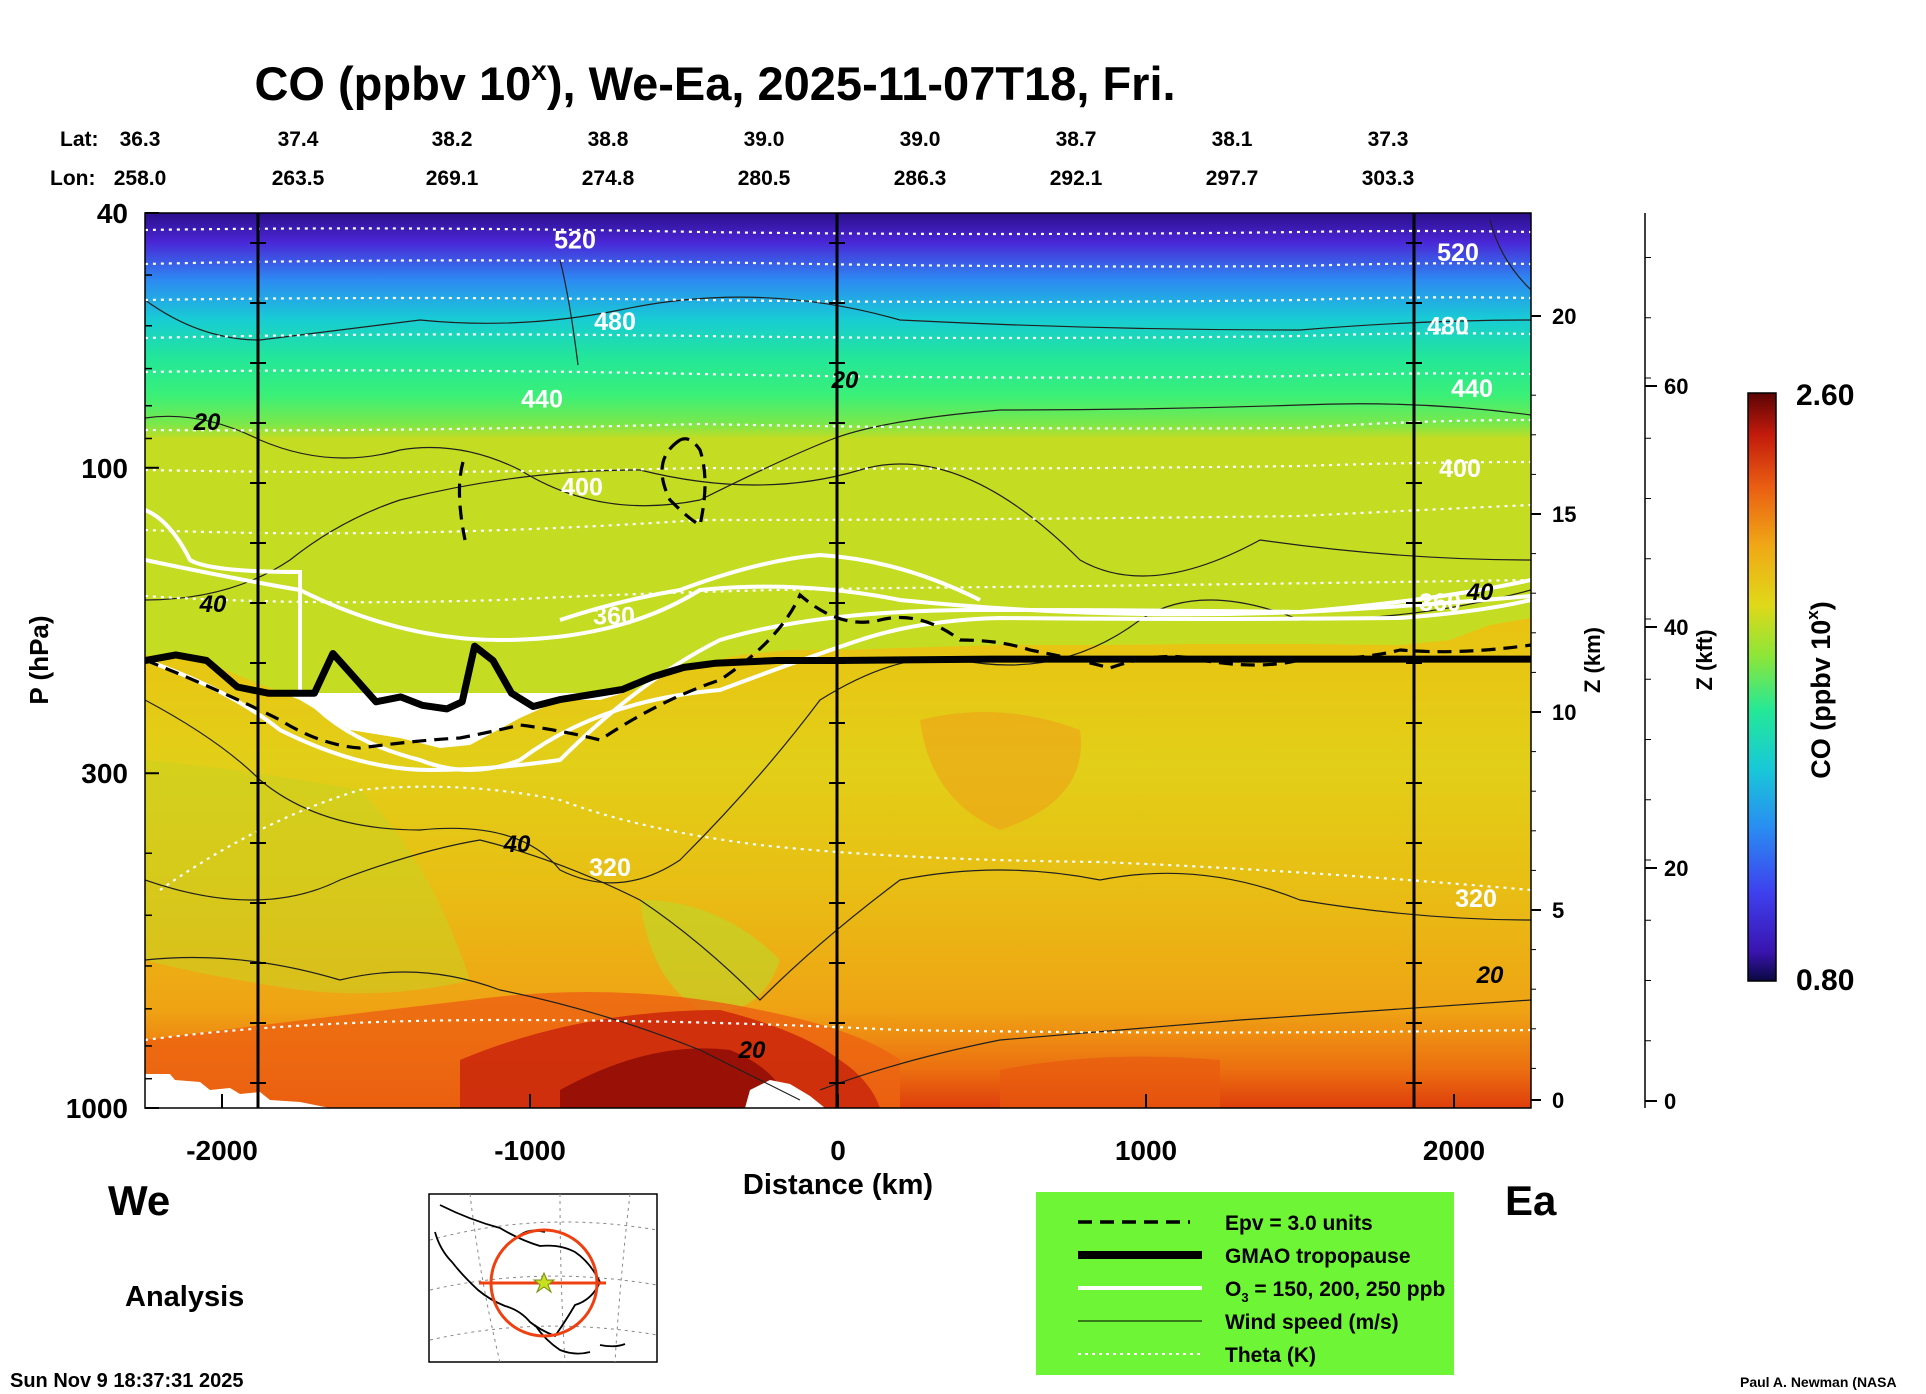 The width and height of the screenshot is (1926, 1394). Describe the element at coordinates (1564, 514) in the screenshot. I see `z-km-tick-label: 15` at that location.